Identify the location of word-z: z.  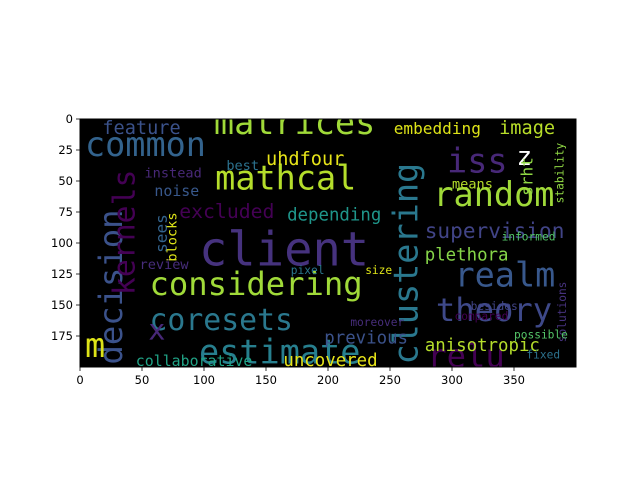
(524, 157).